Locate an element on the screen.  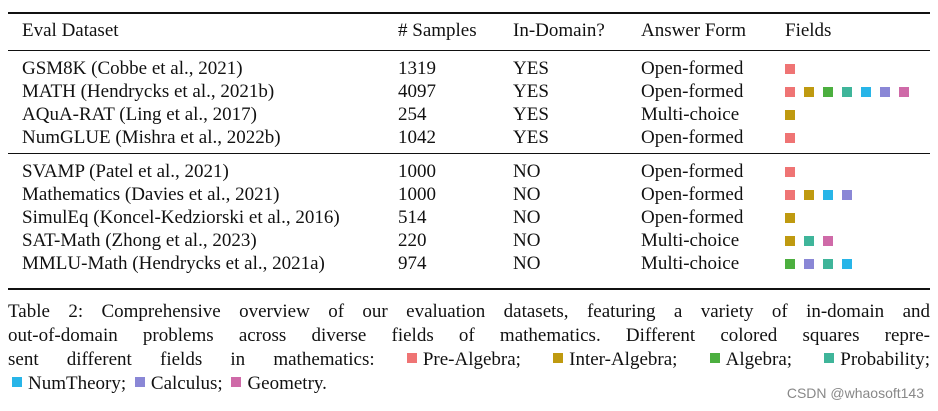
header-samples: # Samples is located at coordinates (437, 30).